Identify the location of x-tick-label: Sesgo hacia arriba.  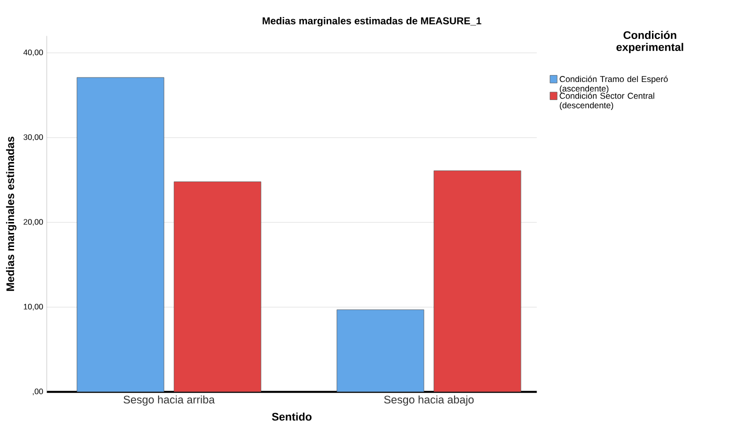
(169, 400).